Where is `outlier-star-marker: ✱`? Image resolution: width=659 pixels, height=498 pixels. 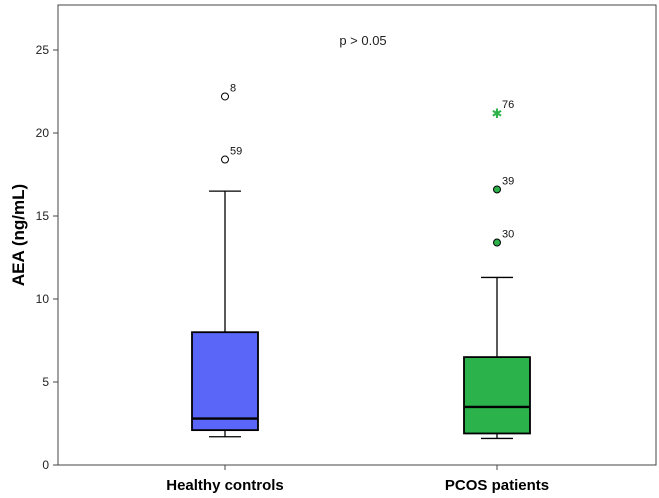
outlier-star-marker: ✱ is located at coordinates (497, 114).